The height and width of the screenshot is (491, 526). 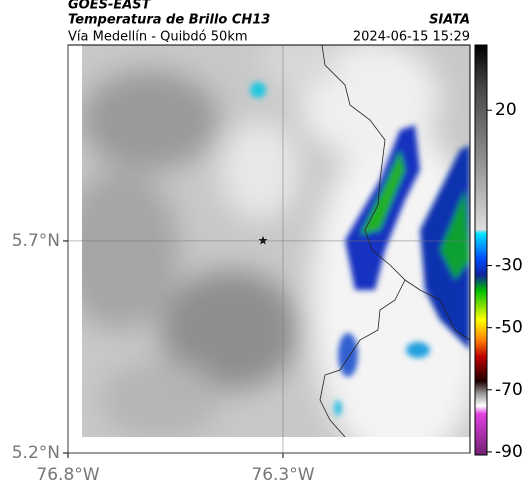 I want to click on colorbar-tick-label: 20, so click(x=506, y=110).